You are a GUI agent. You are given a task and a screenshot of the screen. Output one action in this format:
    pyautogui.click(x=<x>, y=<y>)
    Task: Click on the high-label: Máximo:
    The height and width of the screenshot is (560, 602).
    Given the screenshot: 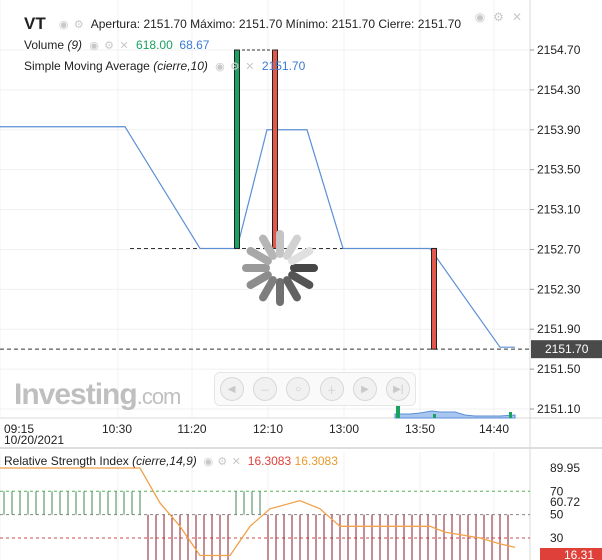 What is the action you would take?
    pyautogui.click(x=213, y=24)
    